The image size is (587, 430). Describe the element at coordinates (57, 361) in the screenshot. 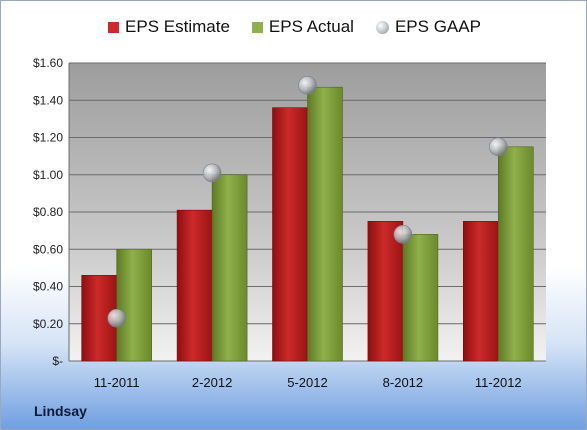

I see `y-tick-label: $-` at that location.